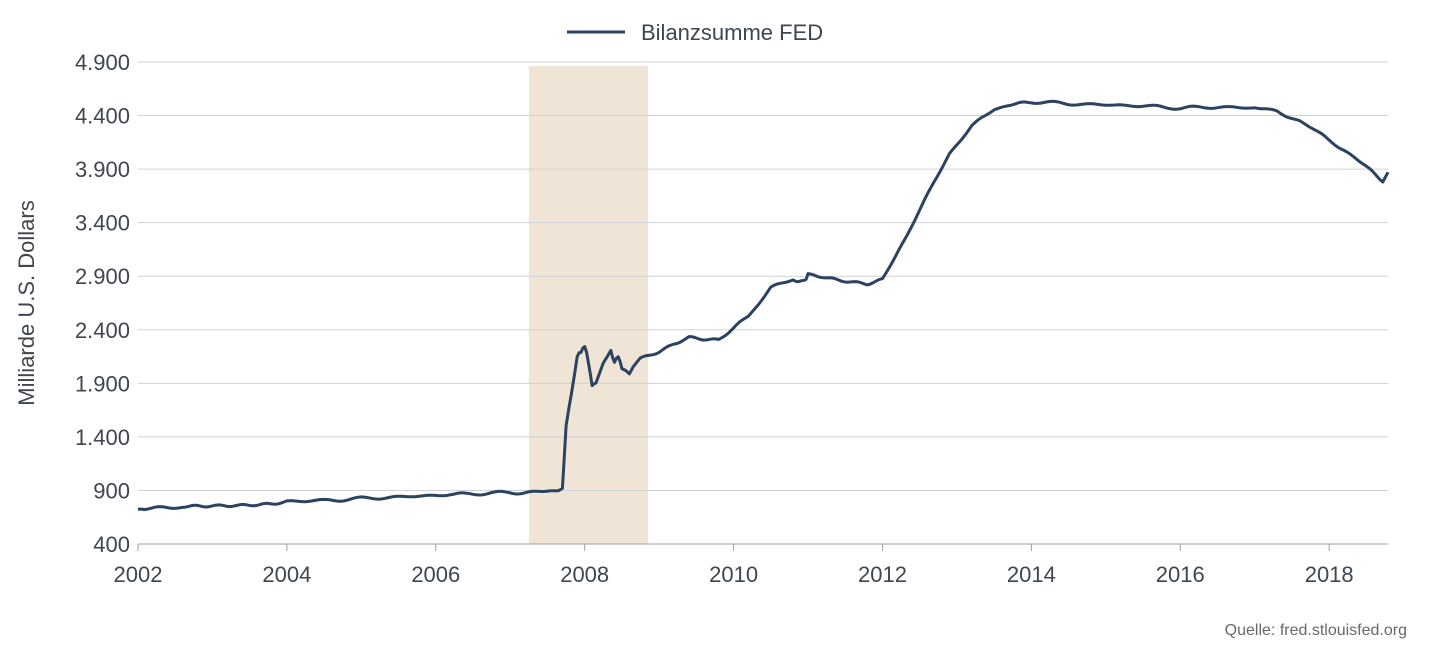  I want to click on x-axis: 2002 2004 2006 2008 2010 2012 2014 2016 2018, so click(751, 565).